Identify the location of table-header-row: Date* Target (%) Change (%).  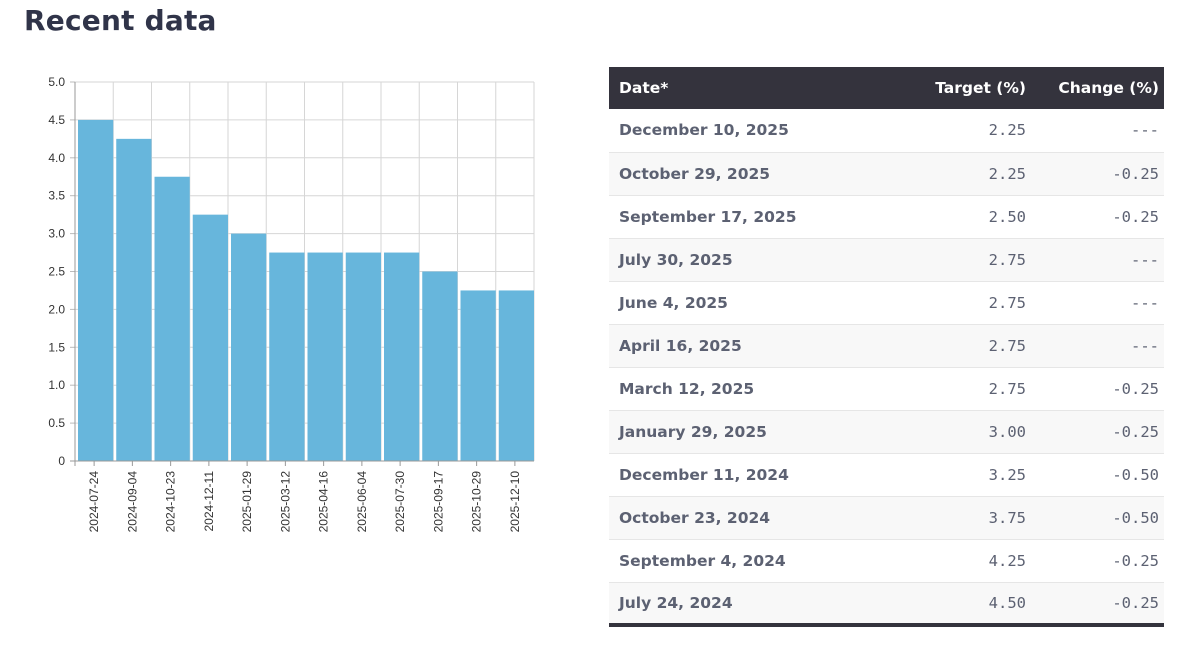
(886, 88).